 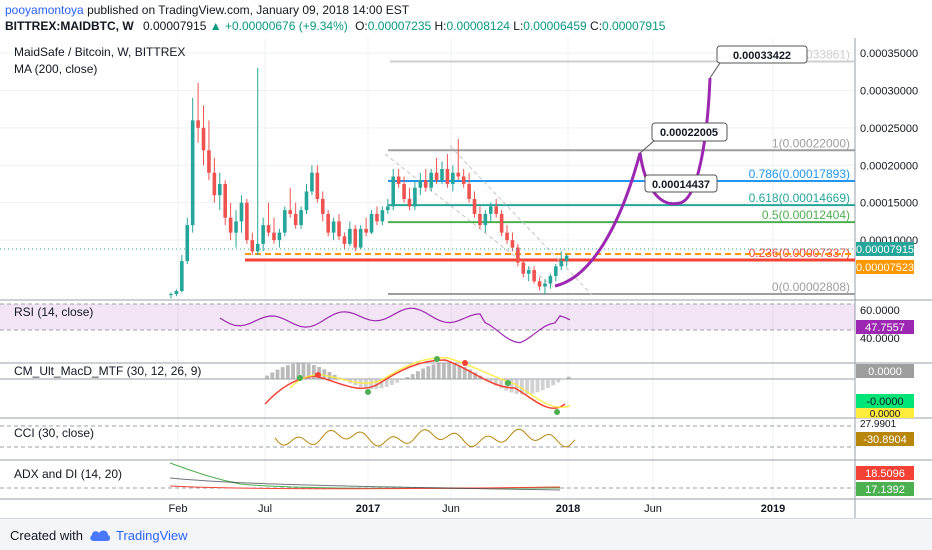 I want to click on low-value: 0.00006459, so click(x=555, y=26).